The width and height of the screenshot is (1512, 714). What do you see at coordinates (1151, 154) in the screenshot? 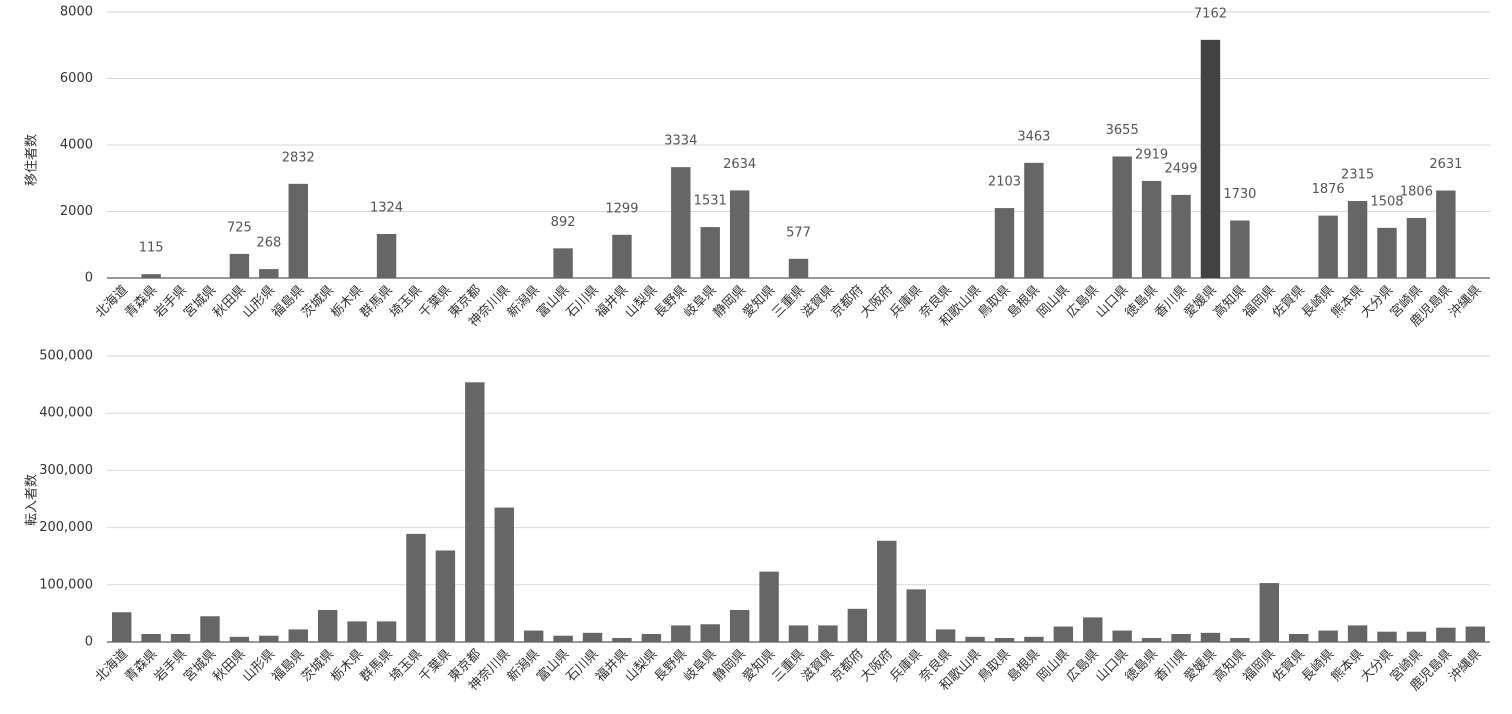
I see `value-label: 2919` at bounding box center [1151, 154].